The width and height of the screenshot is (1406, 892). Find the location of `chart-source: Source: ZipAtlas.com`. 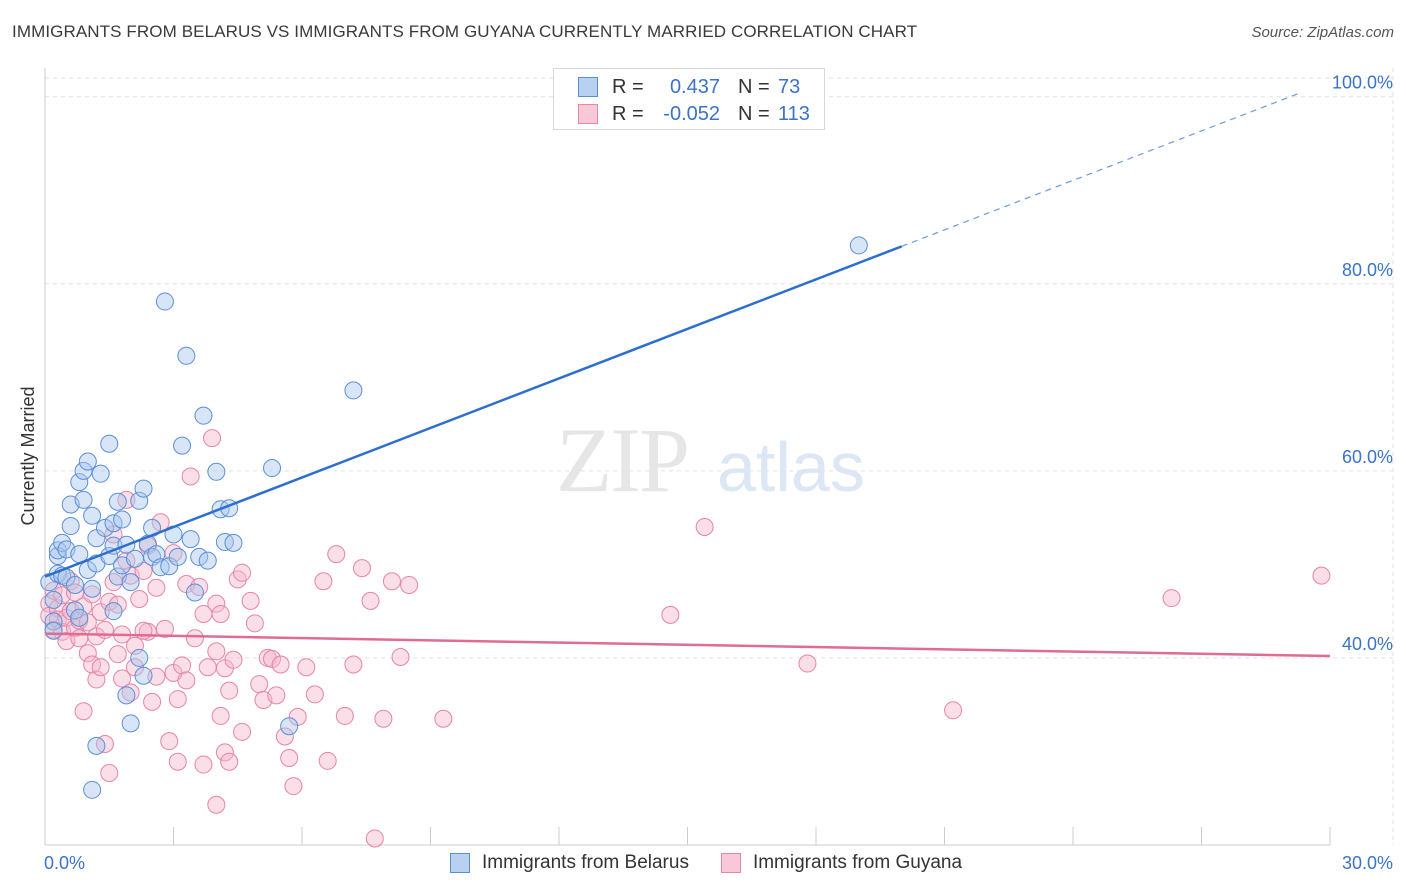

chart-source: Source: ZipAtlas.com is located at coordinates (1322, 32).